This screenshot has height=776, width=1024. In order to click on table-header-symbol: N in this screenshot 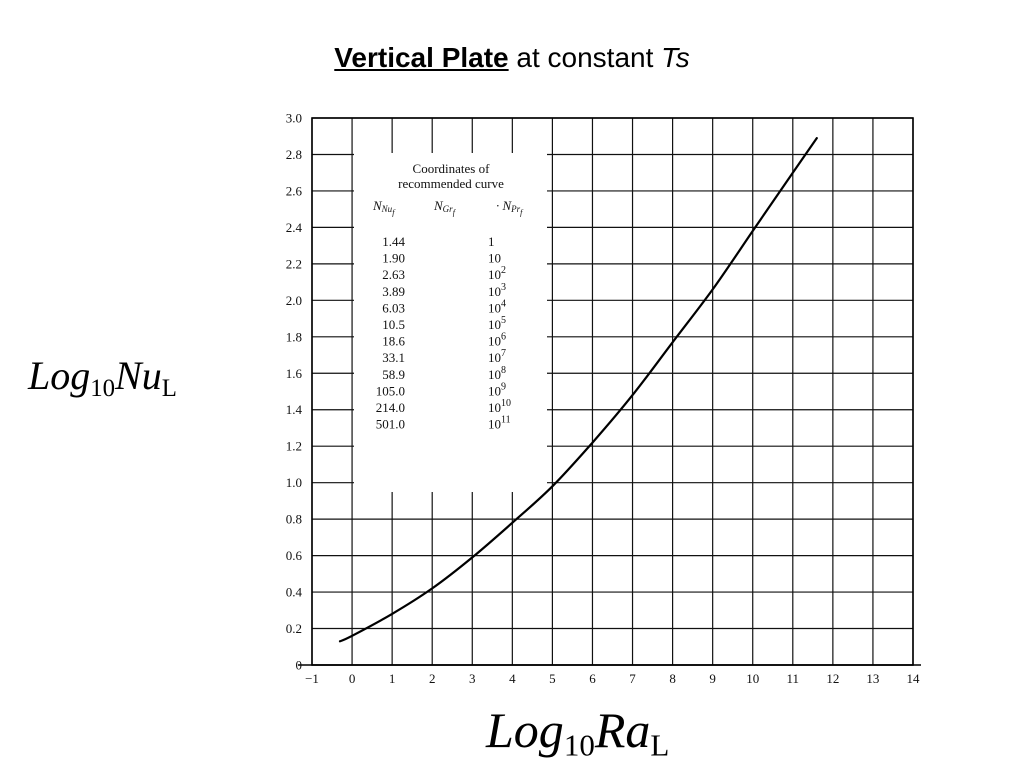, I will do `click(438, 205)`.